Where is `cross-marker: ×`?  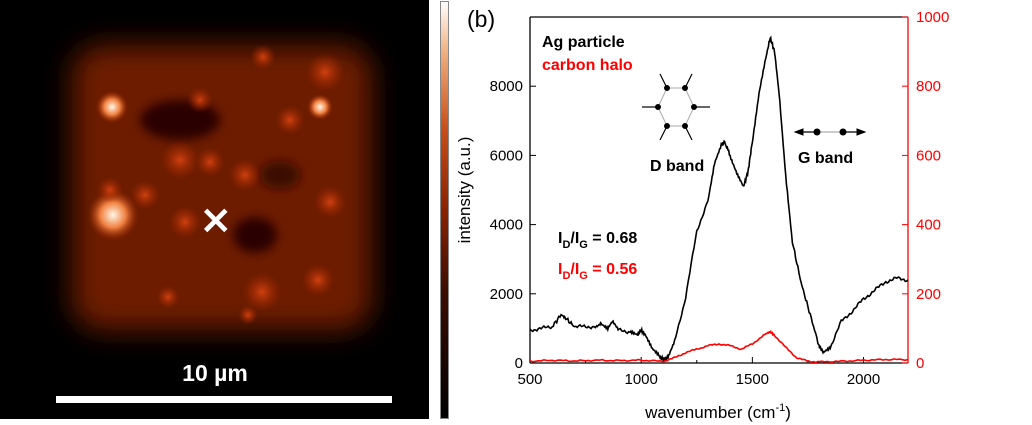
cross-marker: × is located at coordinates (216, 220).